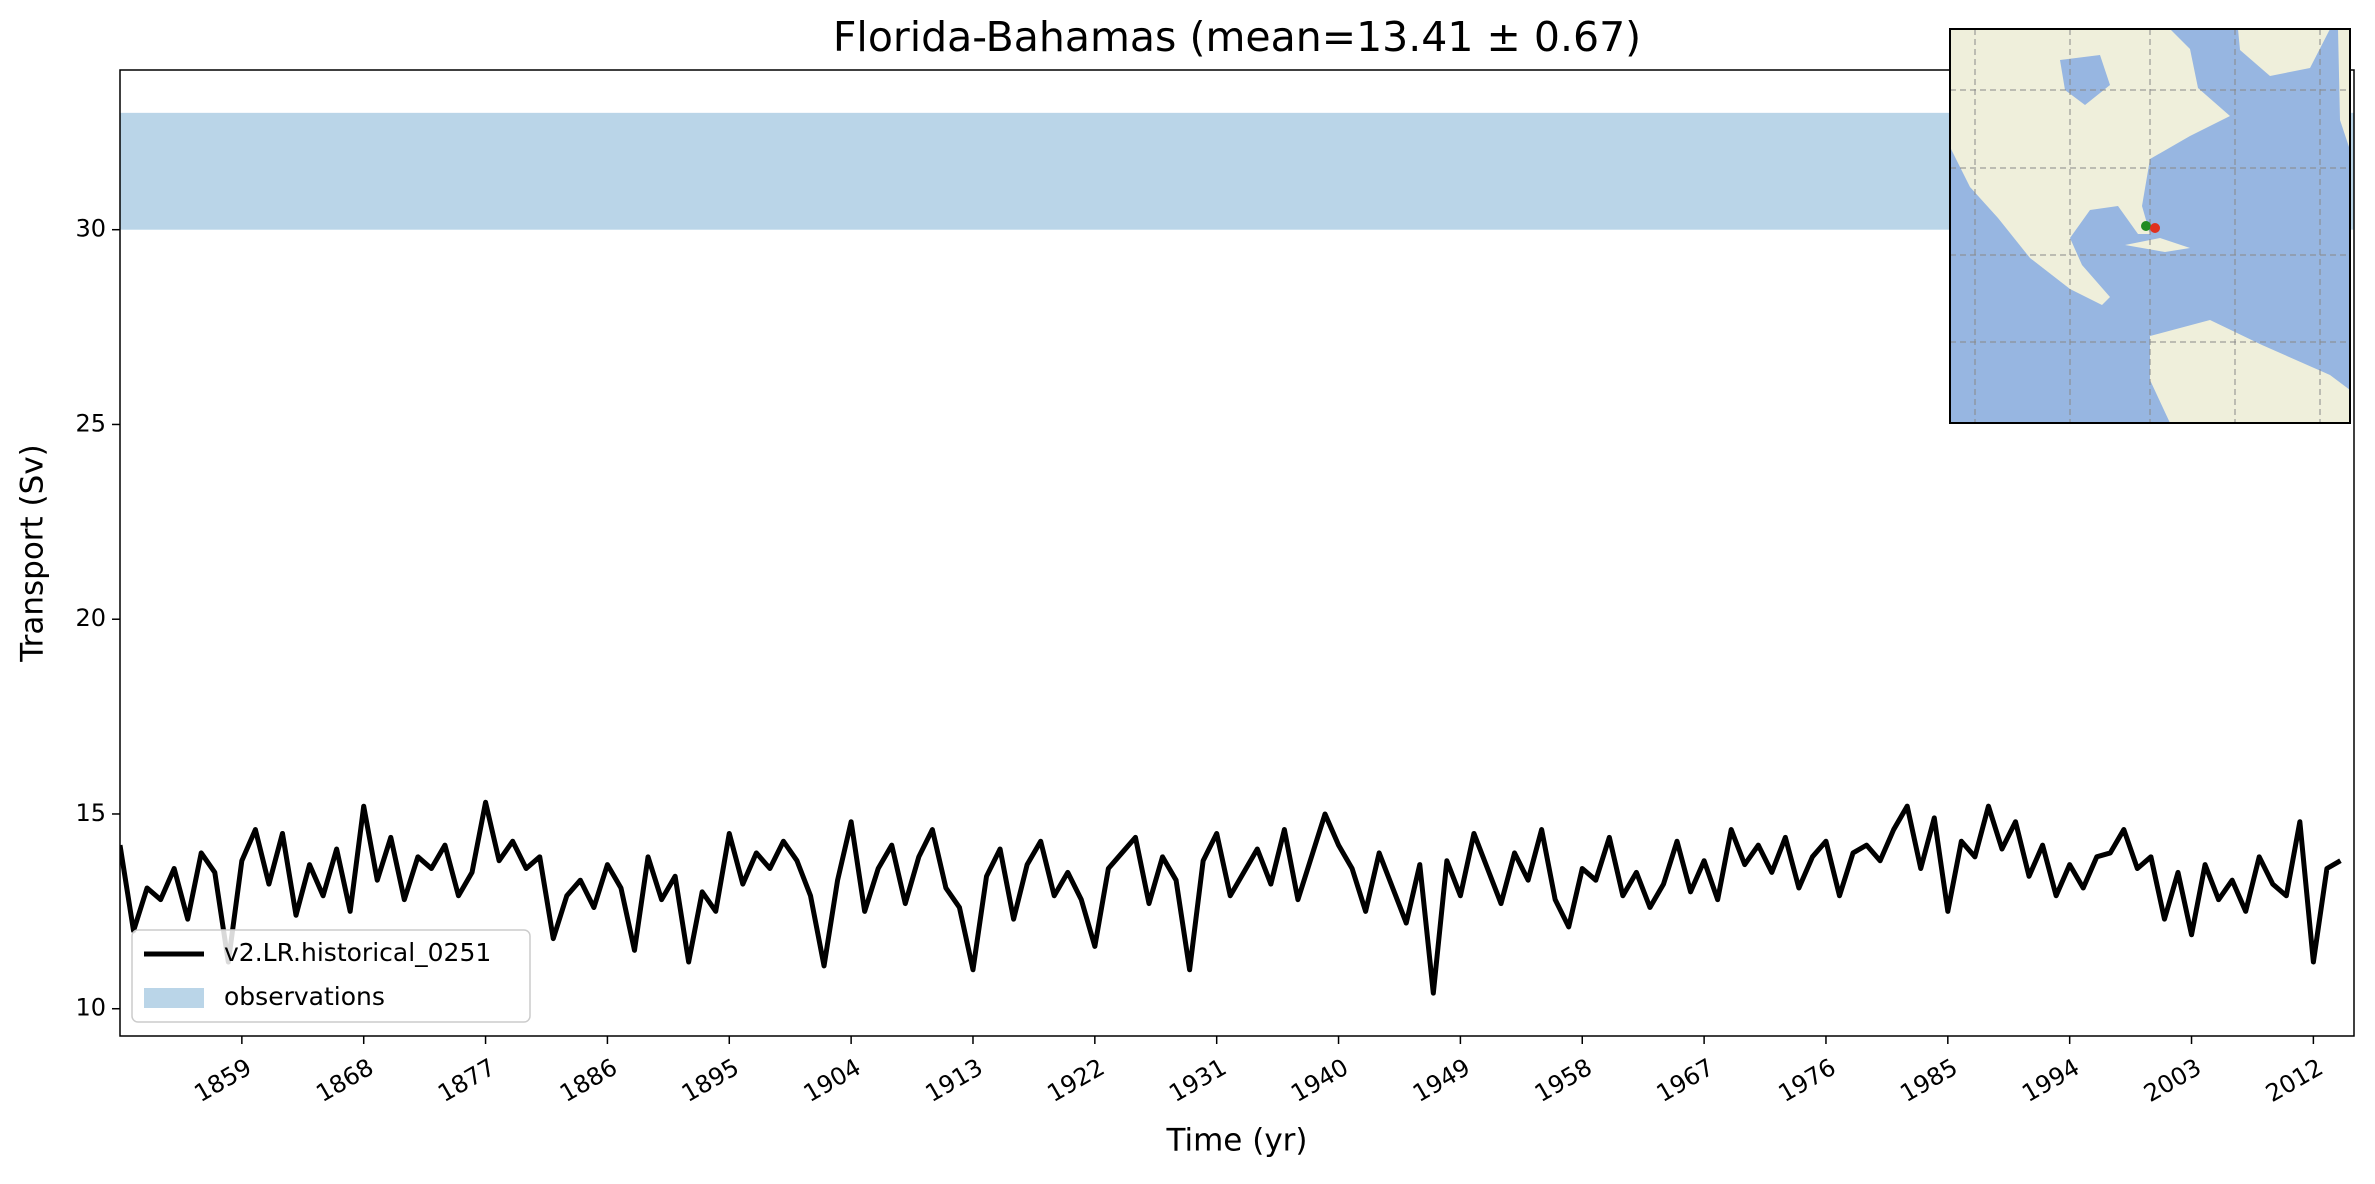 The height and width of the screenshot is (1184, 2375). Describe the element at coordinates (304, 996) in the screenshot. I see `legend-label: observations` at that location.